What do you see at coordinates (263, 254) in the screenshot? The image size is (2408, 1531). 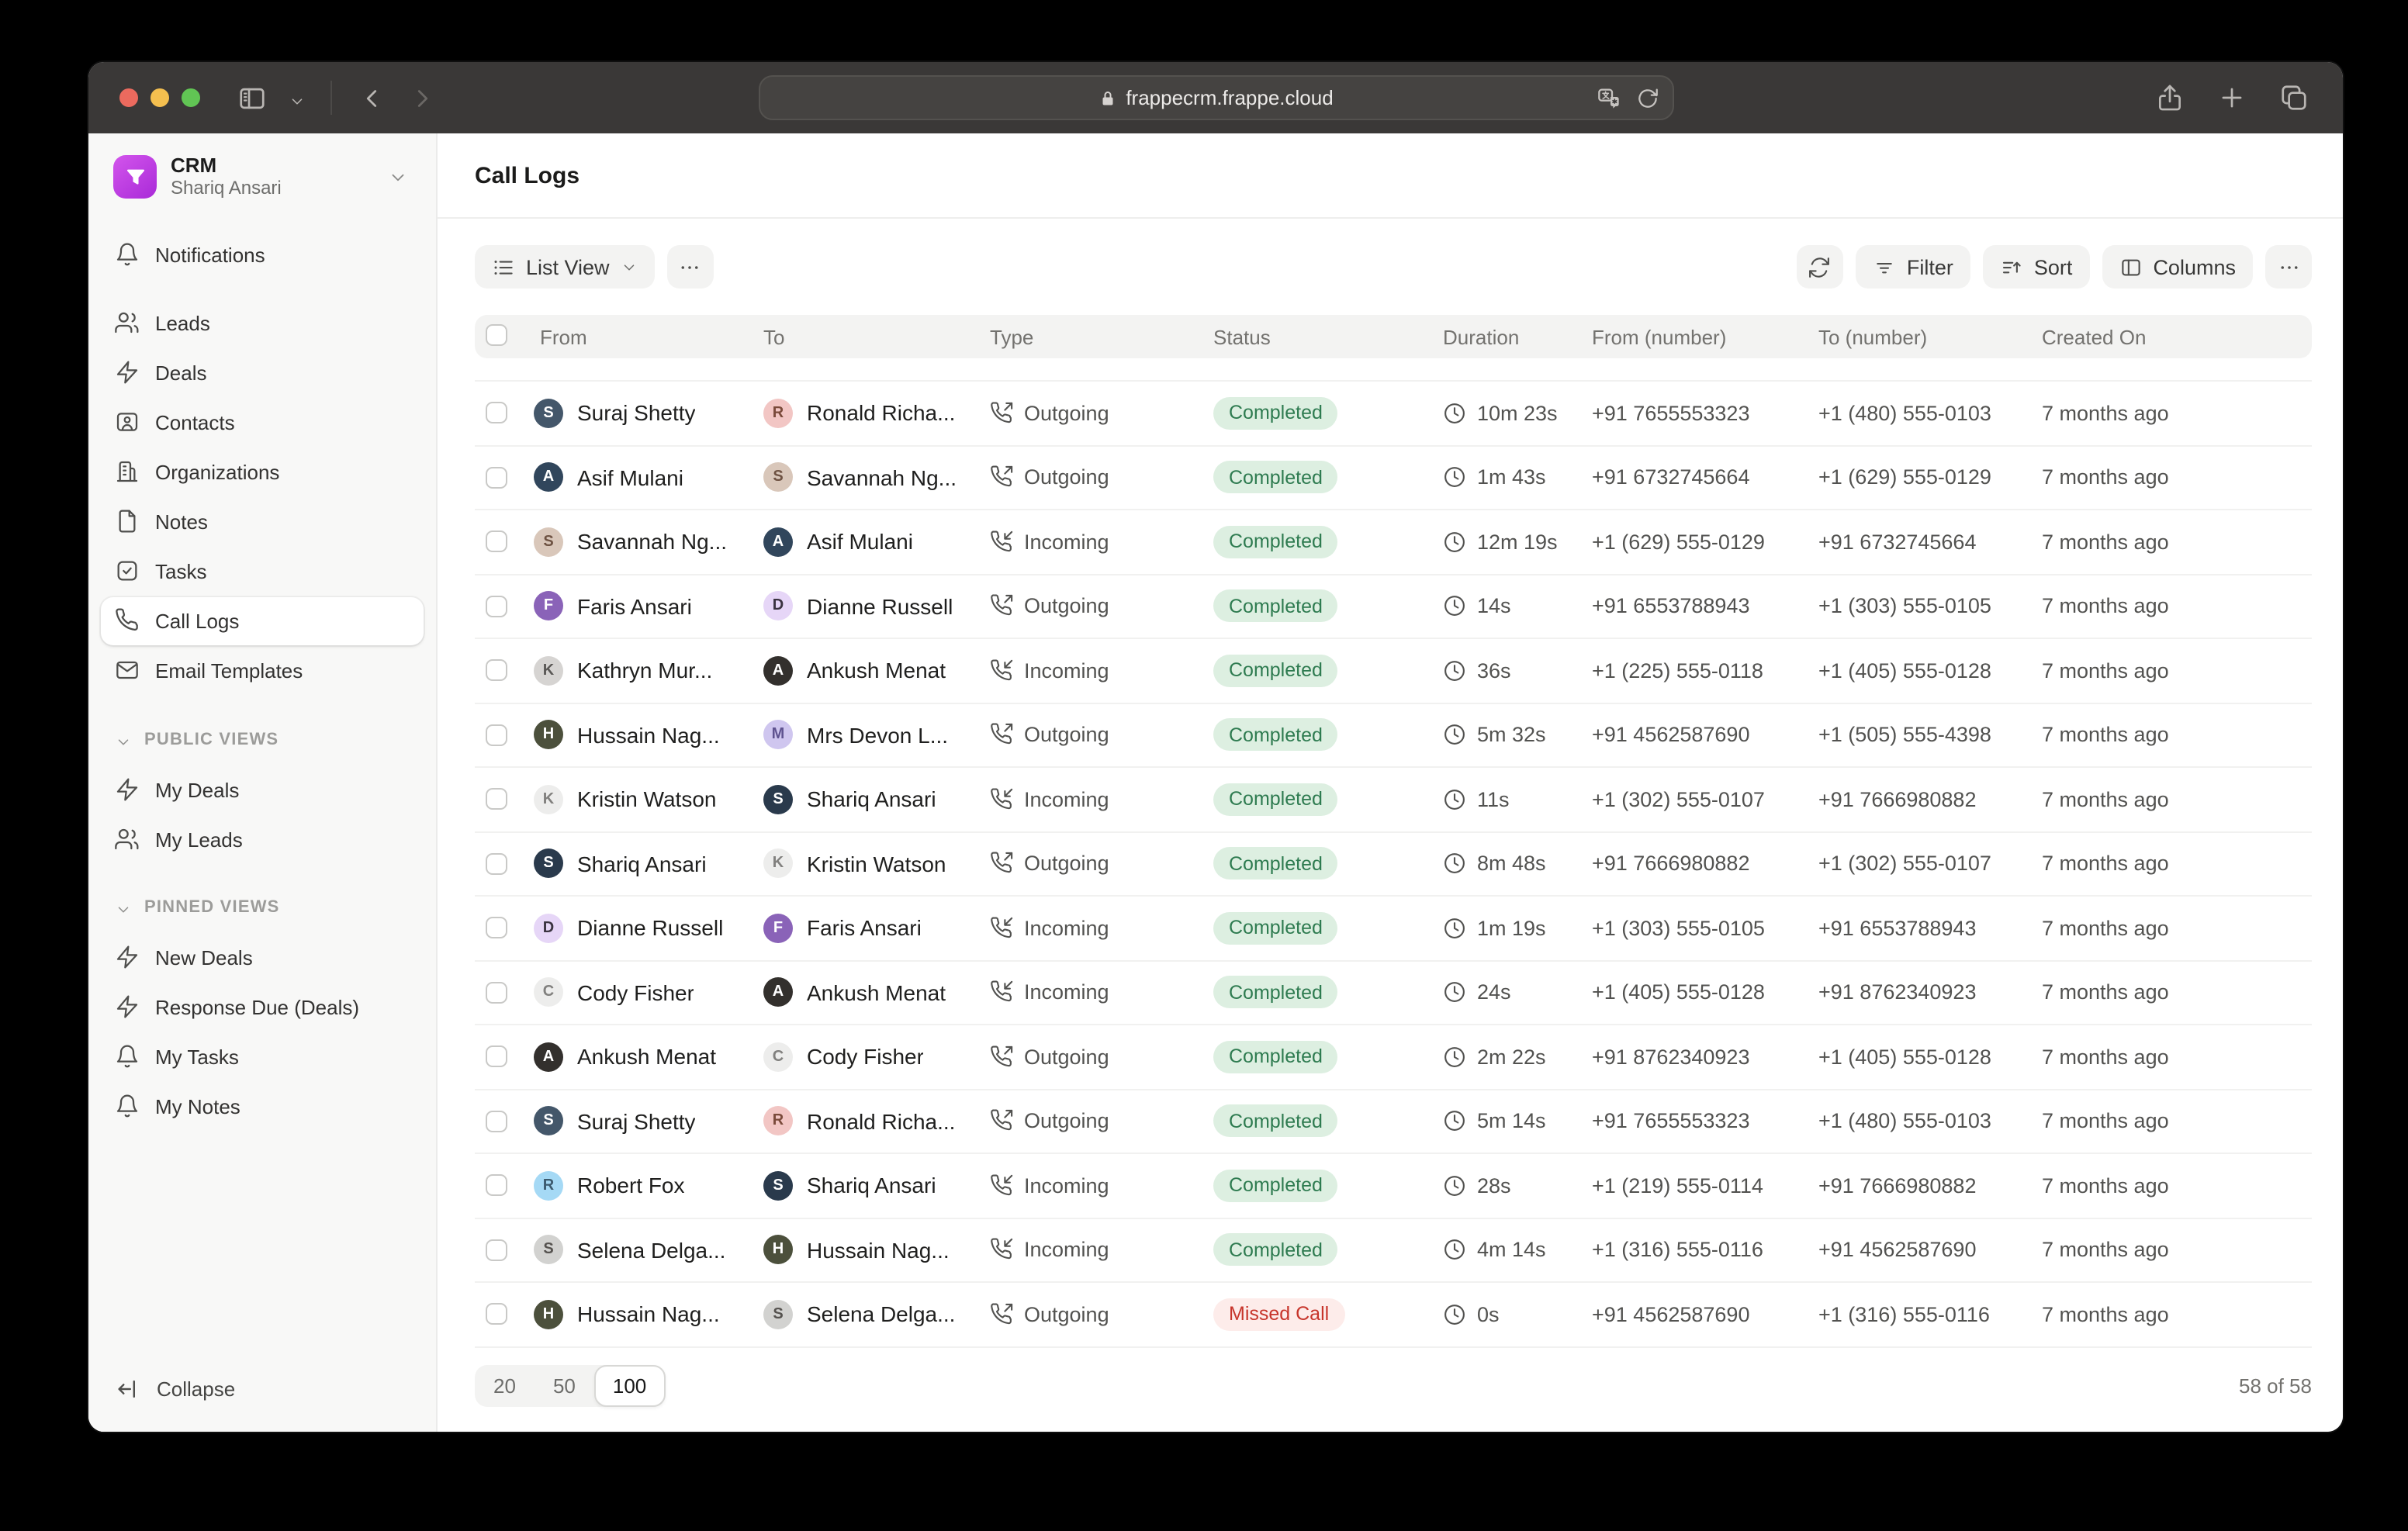 I see `sidebar-item-notifications: Notifications` at bounding box center [263, 254].